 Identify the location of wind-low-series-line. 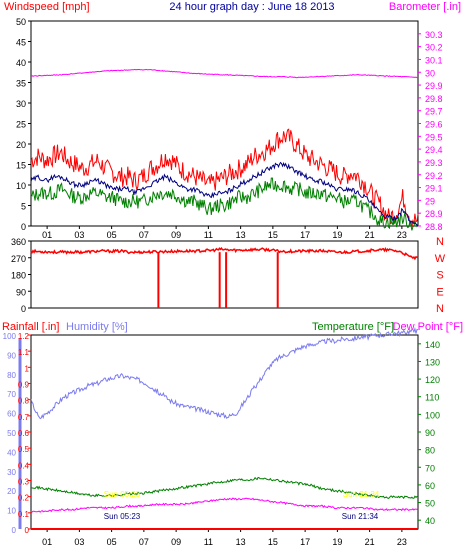
(224, 204).